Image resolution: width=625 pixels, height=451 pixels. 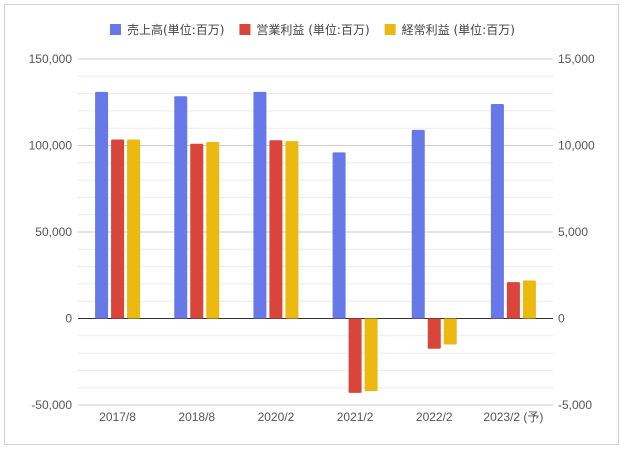 What do you see at coordinates (355, 417) in the screenshot?
I see `x-tick-label: 2021/2` at bounding box center [355, 417].